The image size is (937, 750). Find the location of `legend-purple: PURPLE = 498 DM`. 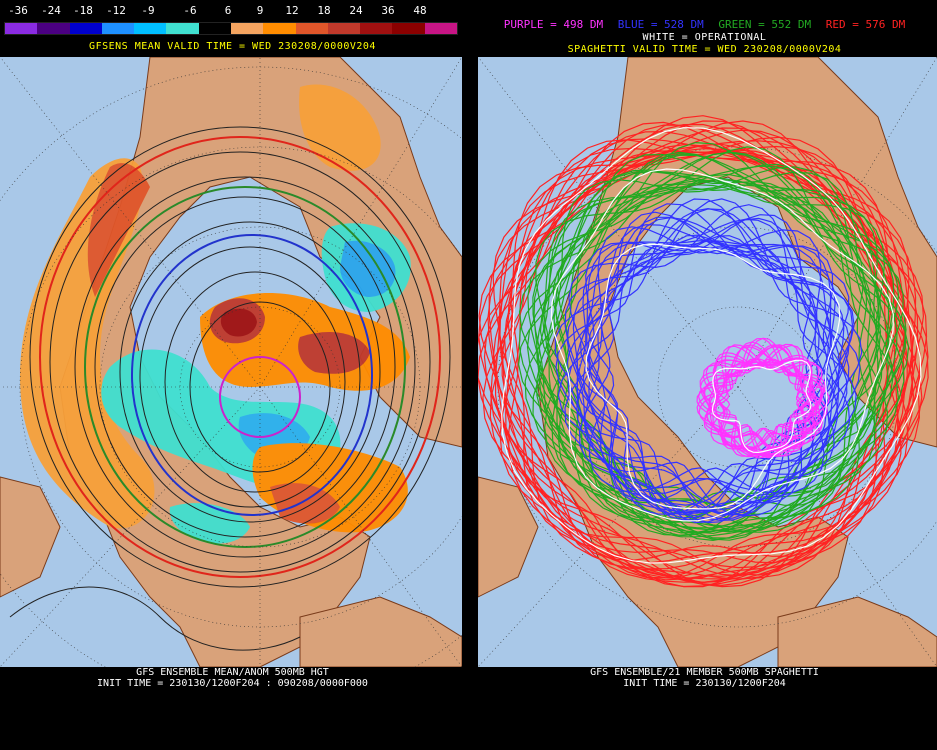

legend-purple: PURPLE = 498 DM is located at coordinates (553, 24).